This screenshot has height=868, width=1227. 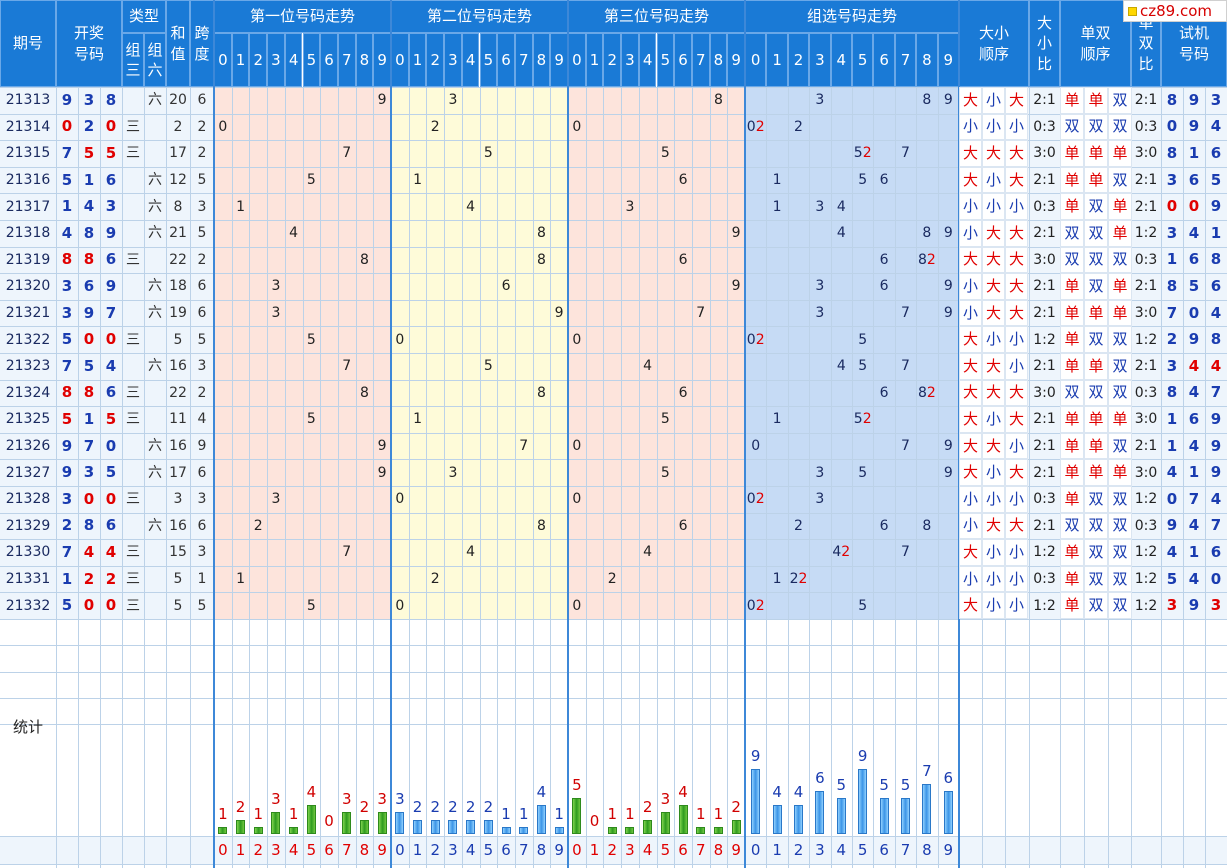 I want to click on row-group-marker: 8, so click(x=926, y=100).